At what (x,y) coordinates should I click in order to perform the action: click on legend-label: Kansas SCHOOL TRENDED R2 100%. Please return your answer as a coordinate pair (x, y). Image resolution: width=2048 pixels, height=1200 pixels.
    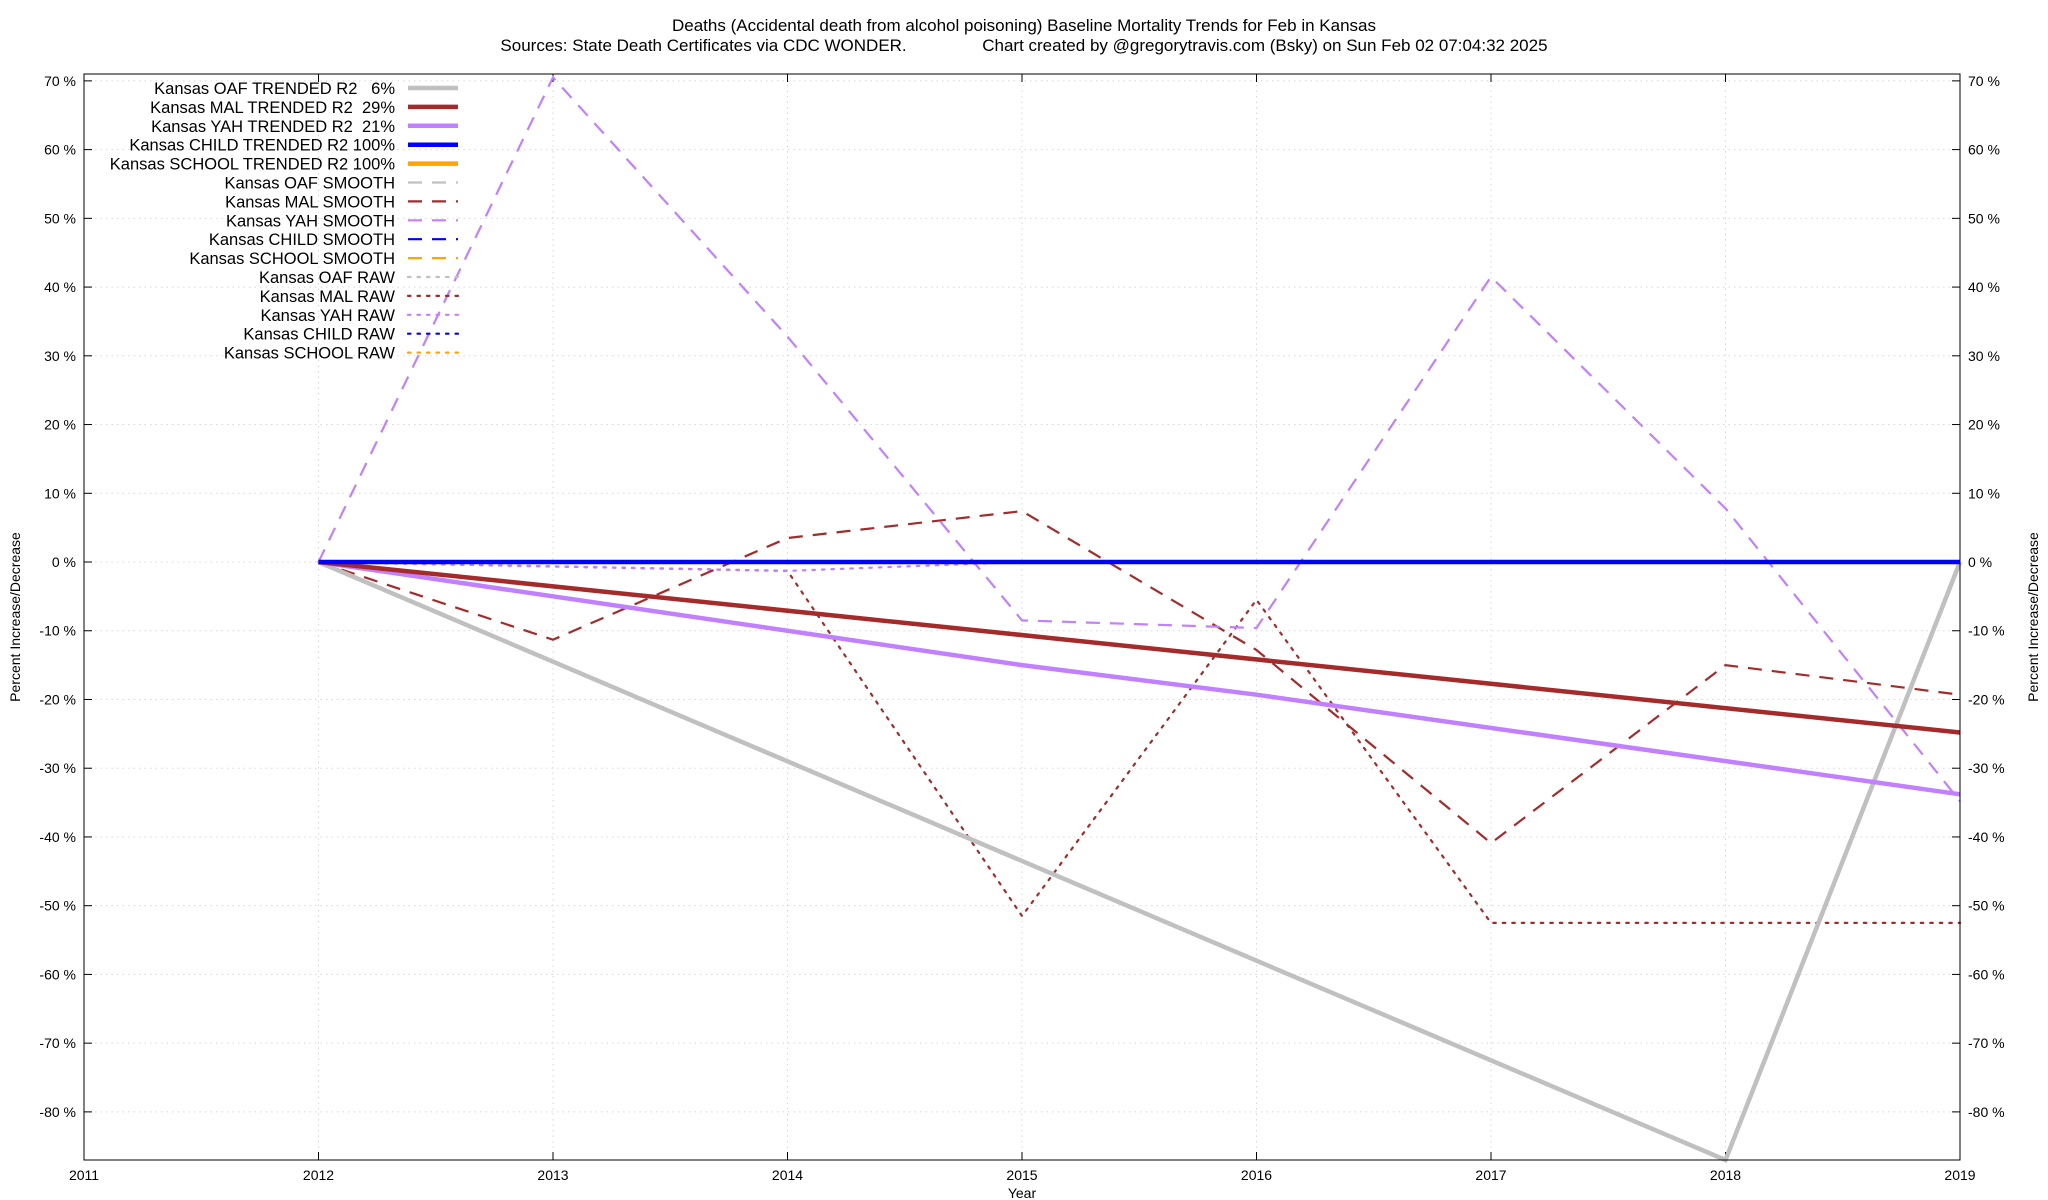
    Looking at the image, I should click on (253, 165).